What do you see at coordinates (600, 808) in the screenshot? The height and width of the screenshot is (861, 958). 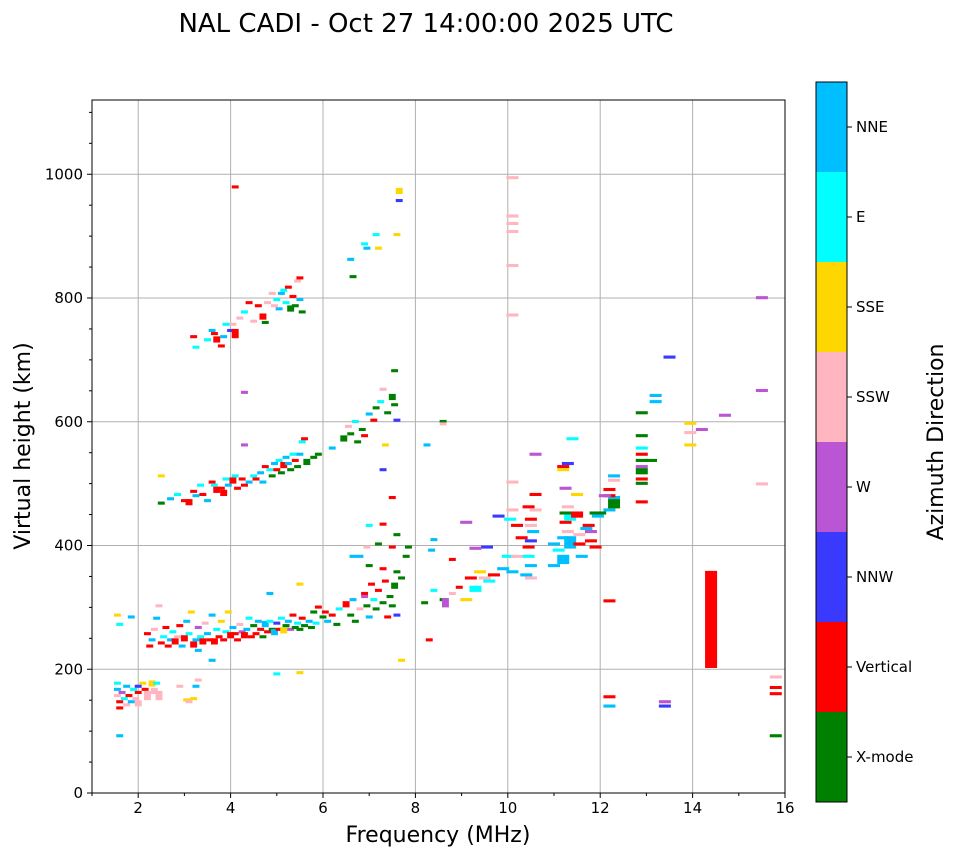 I see `x-tick-label: 12` at bounding box center [600, 808].